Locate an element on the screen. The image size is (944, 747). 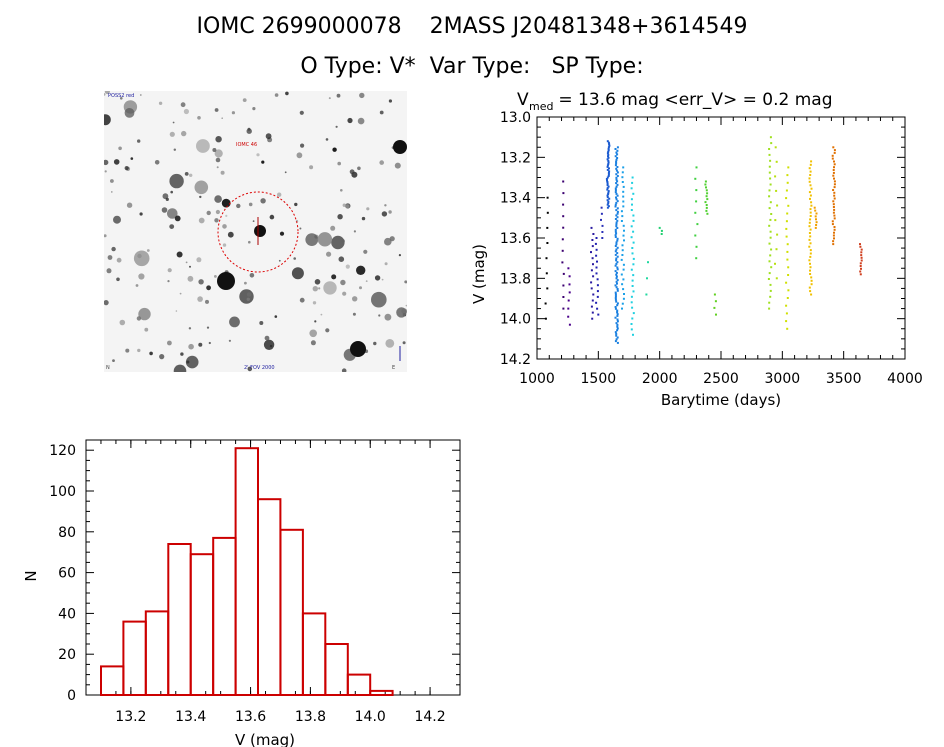
hist-bars is located at coordinates (247, 572).